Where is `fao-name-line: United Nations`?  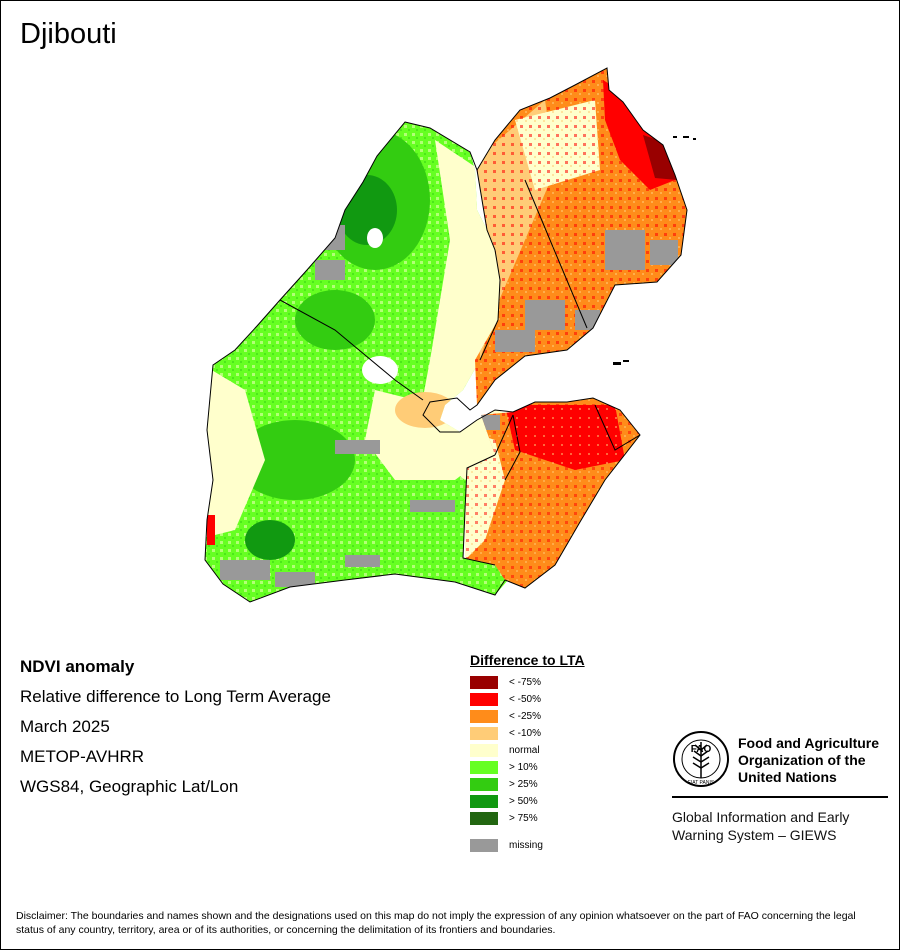 fao-name-line: United Nations is located at coordinates (787, 777).